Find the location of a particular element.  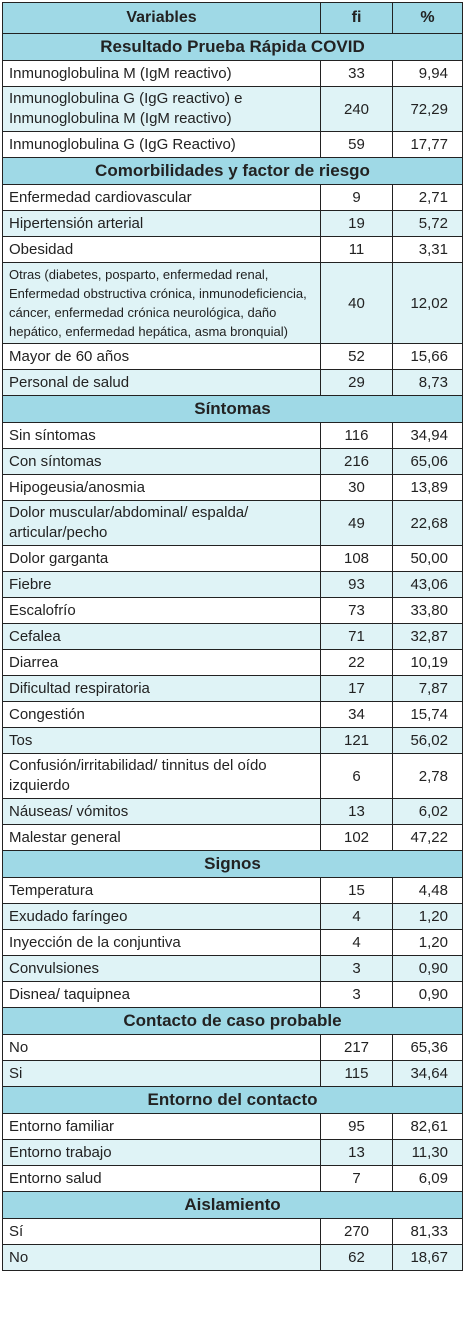

table-row: Hipogeusia/anosmia 30 13,89 is located at coordinates (232, 487).